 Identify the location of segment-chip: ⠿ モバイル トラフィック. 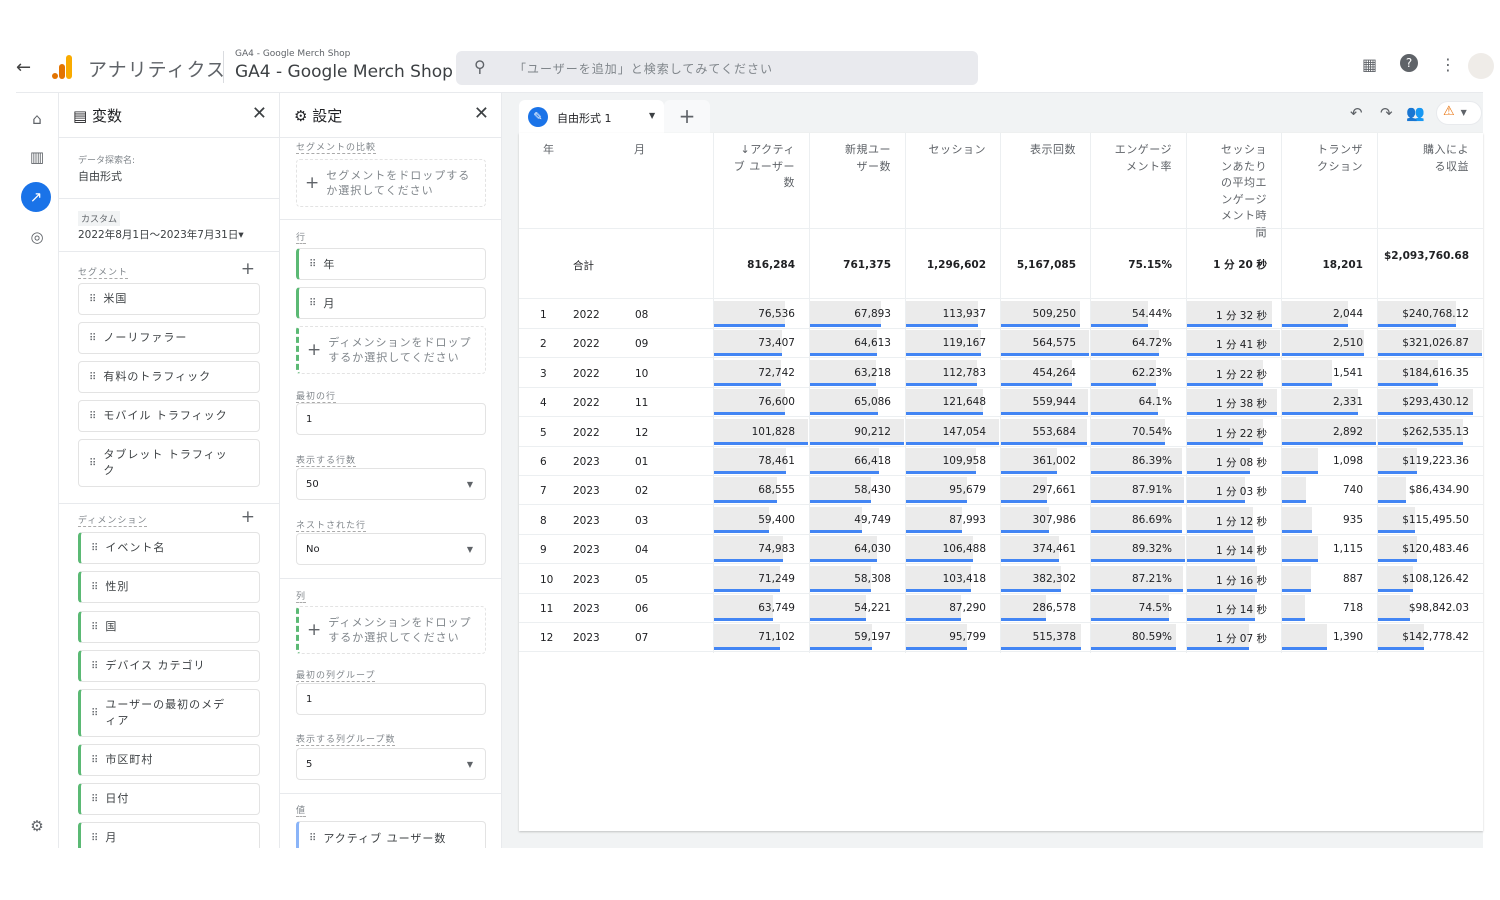
(169, 416).